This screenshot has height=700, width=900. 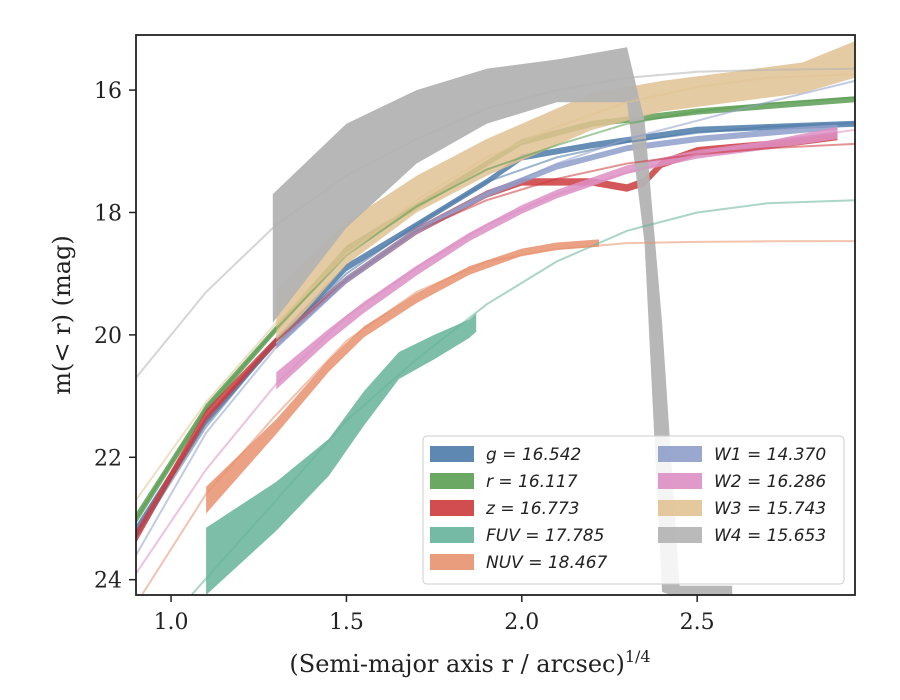 I want to click on legend-swatch-z, so click(x=452, y=508).